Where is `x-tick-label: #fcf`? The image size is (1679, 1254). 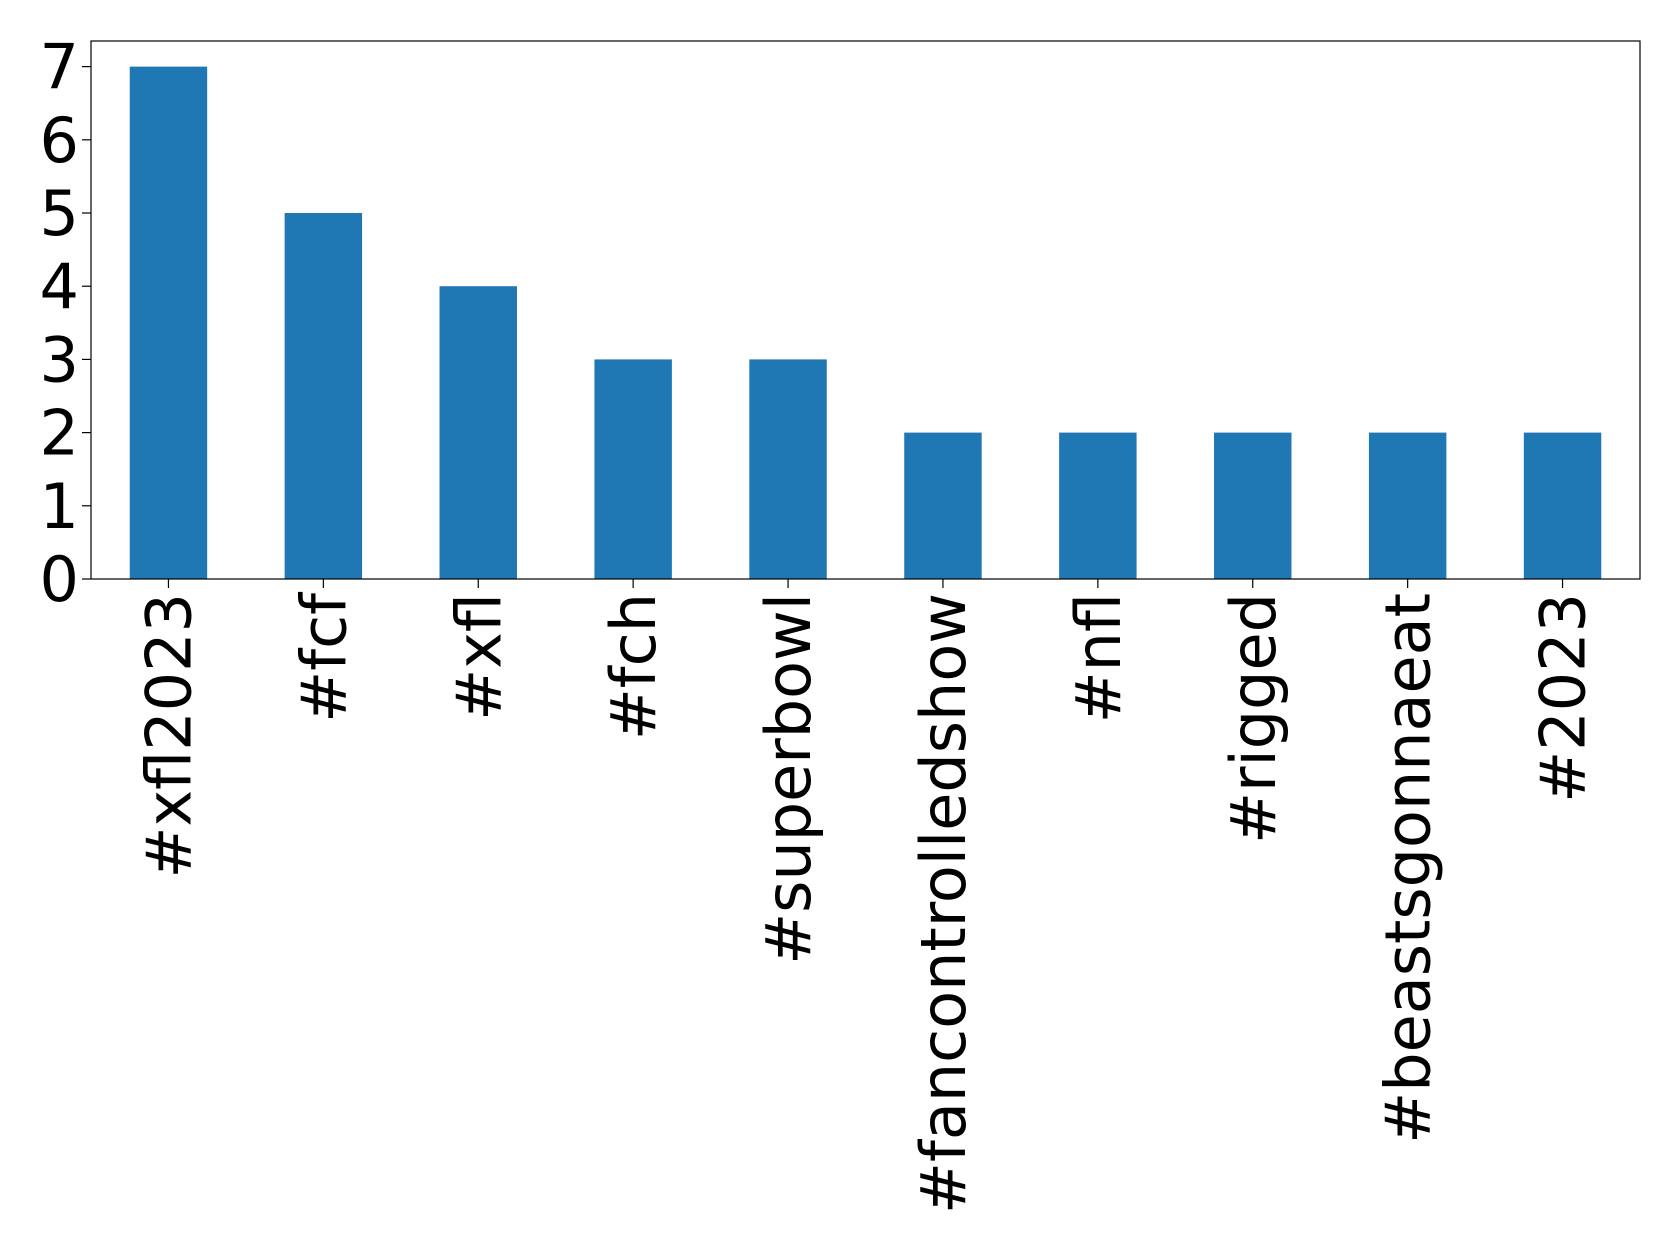
x-tick-label: #fcf is located at coordinates (323, 657).